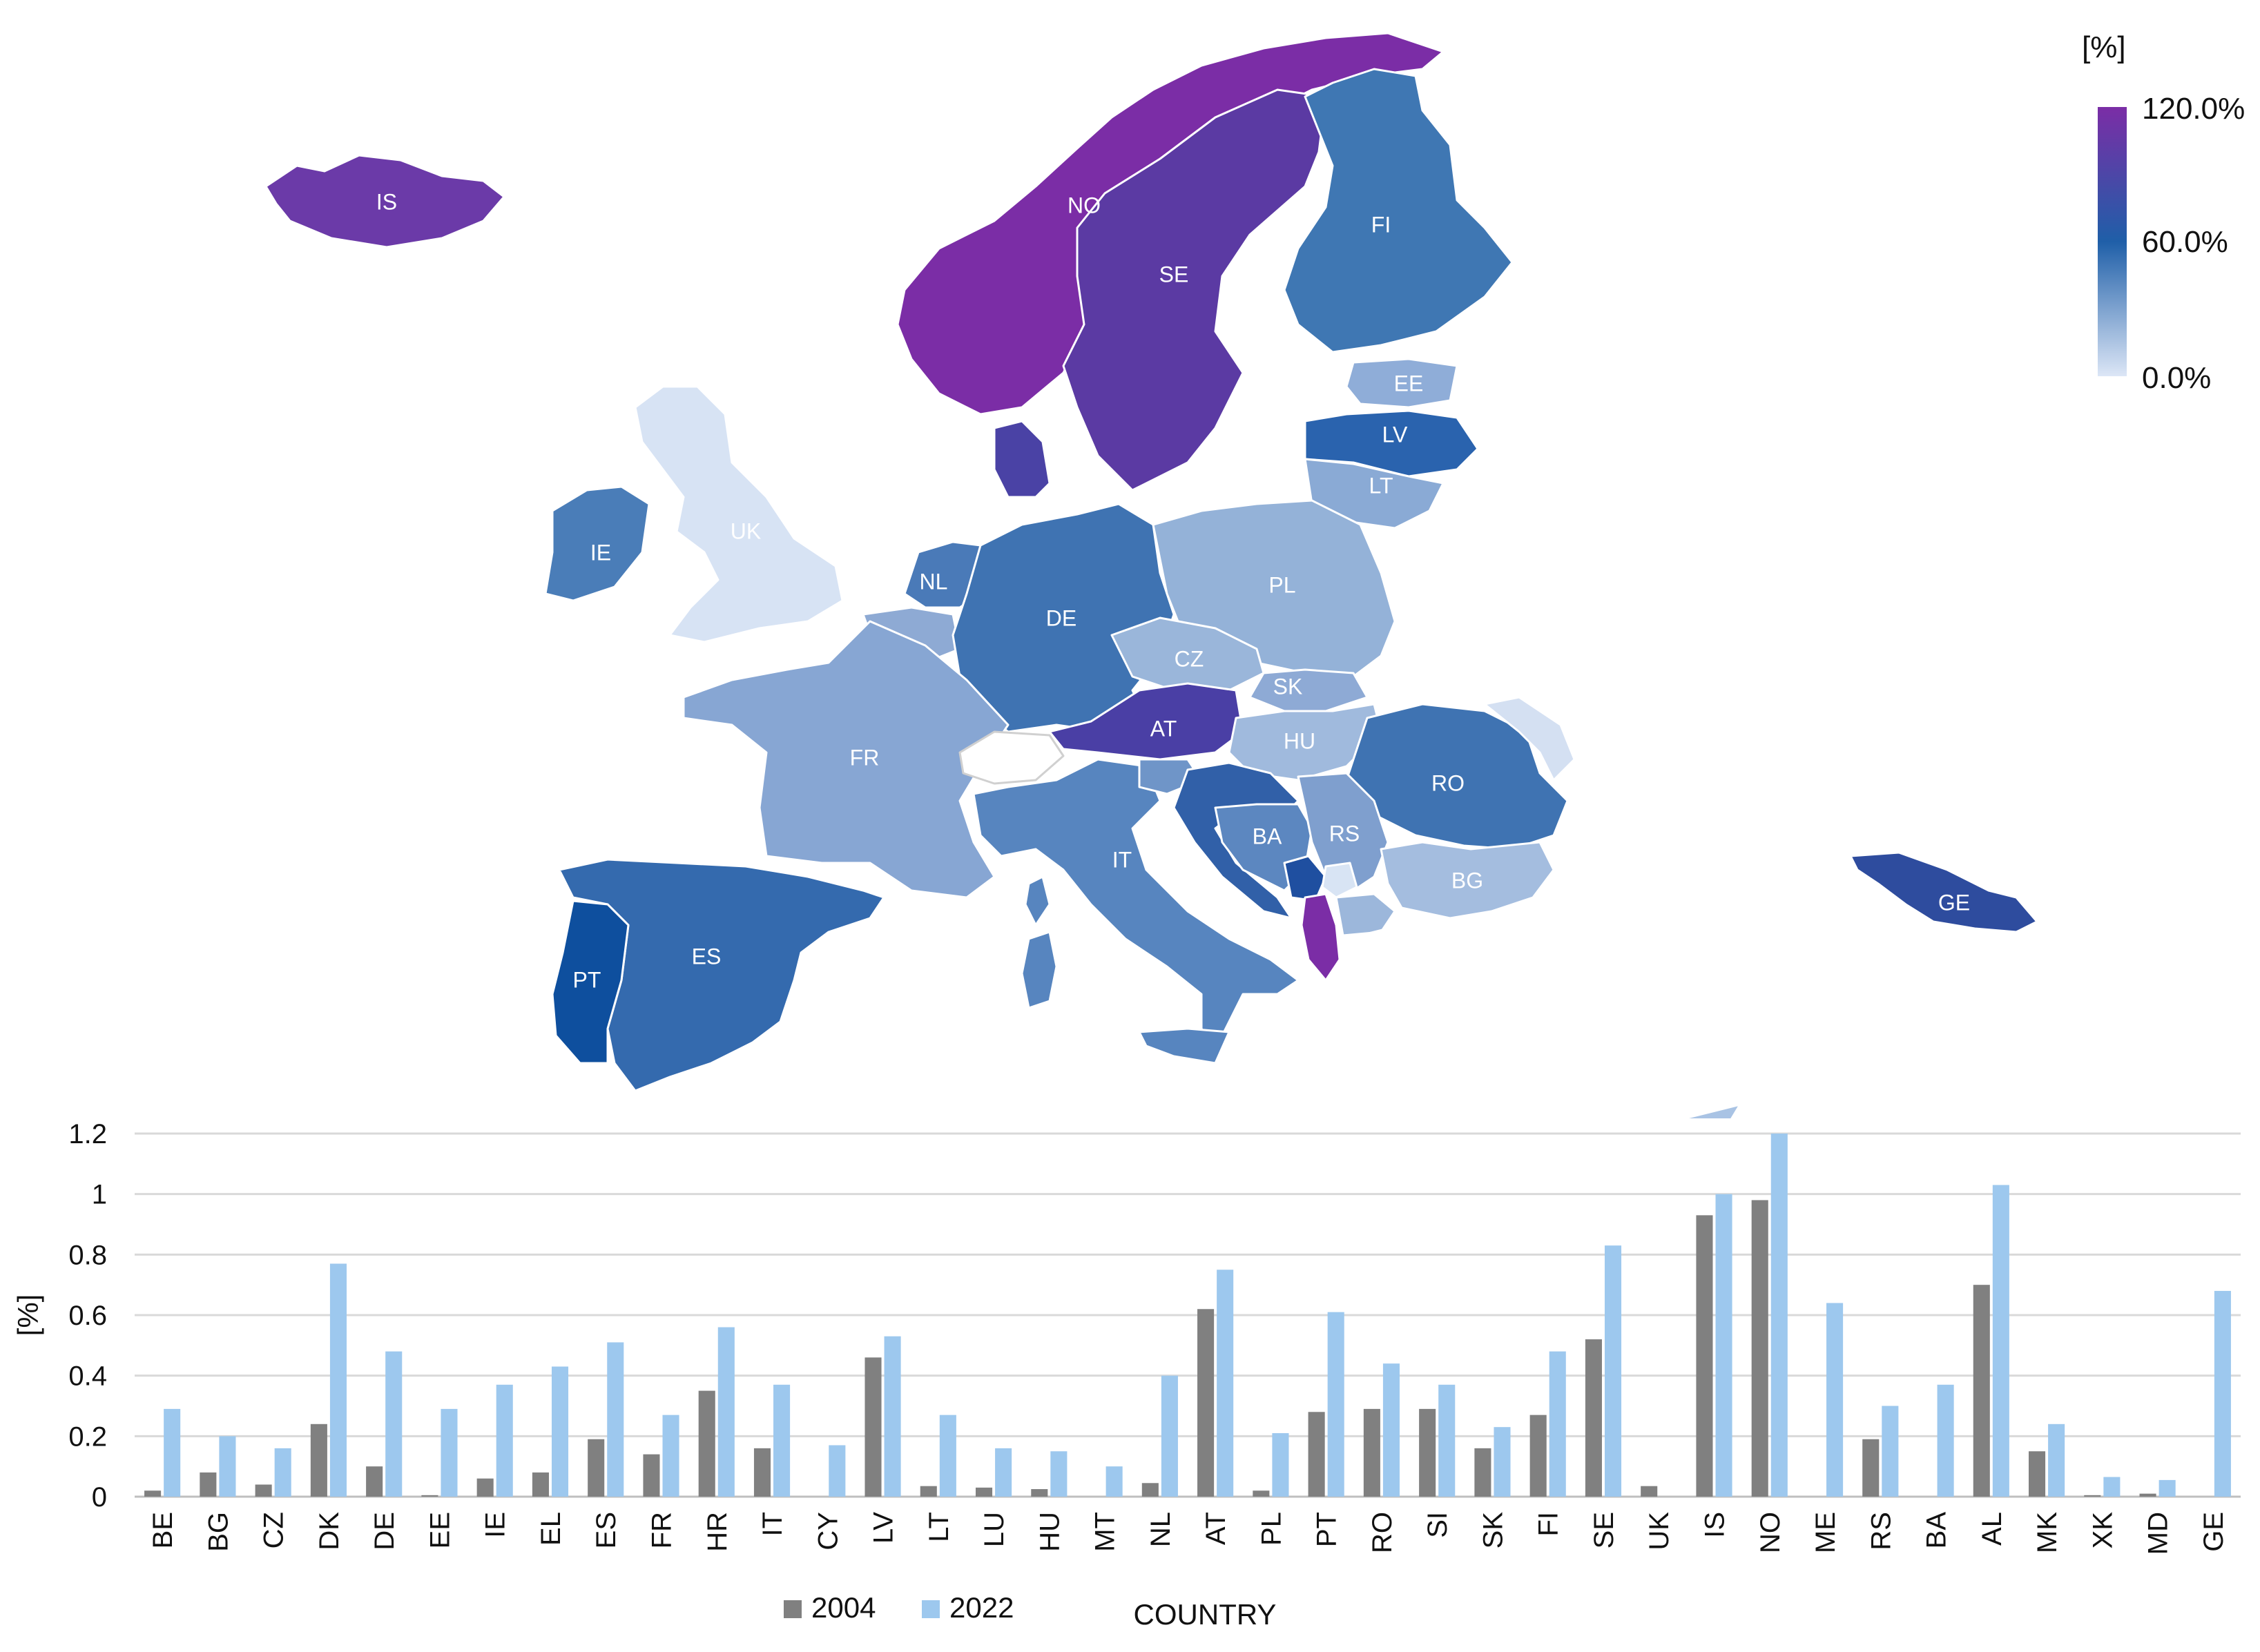  I want to click on bar-2004-EL, so click(540, 1484).